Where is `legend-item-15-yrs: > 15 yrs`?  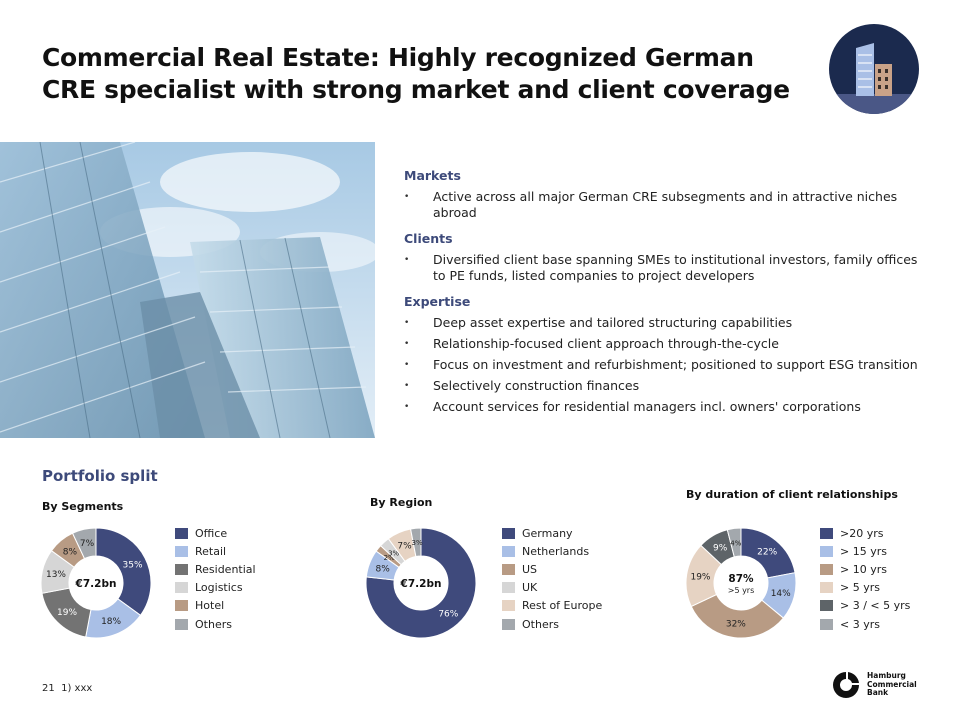 legend-item-15-yrs: > 15 yrs is located at coordinates (865, 551).